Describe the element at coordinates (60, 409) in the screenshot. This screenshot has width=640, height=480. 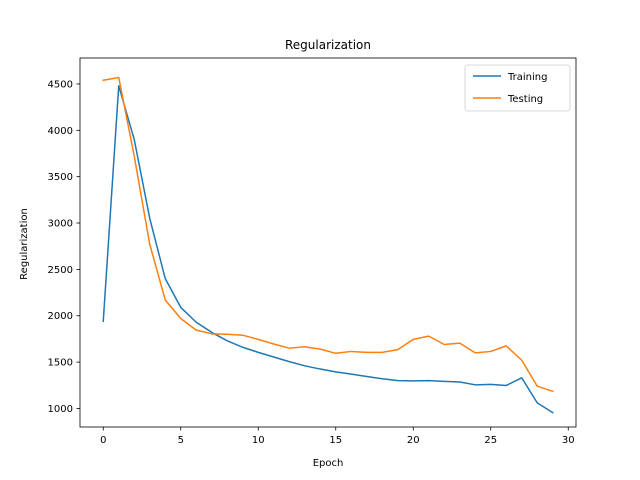
I see `y-tick-label: 1000` at that location.